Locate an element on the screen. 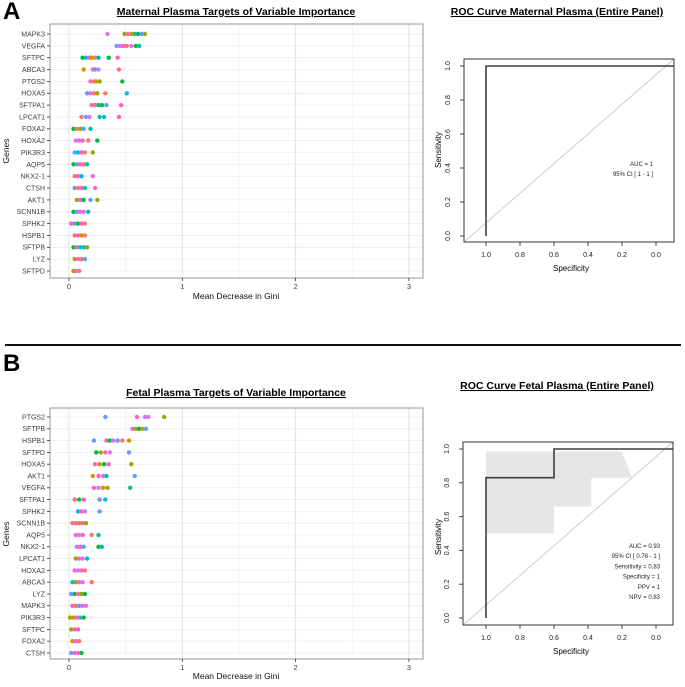 This screenshot has height=687, width=685. roc-stat-line: Specificity = 1 is located at coordinates (642, 578).